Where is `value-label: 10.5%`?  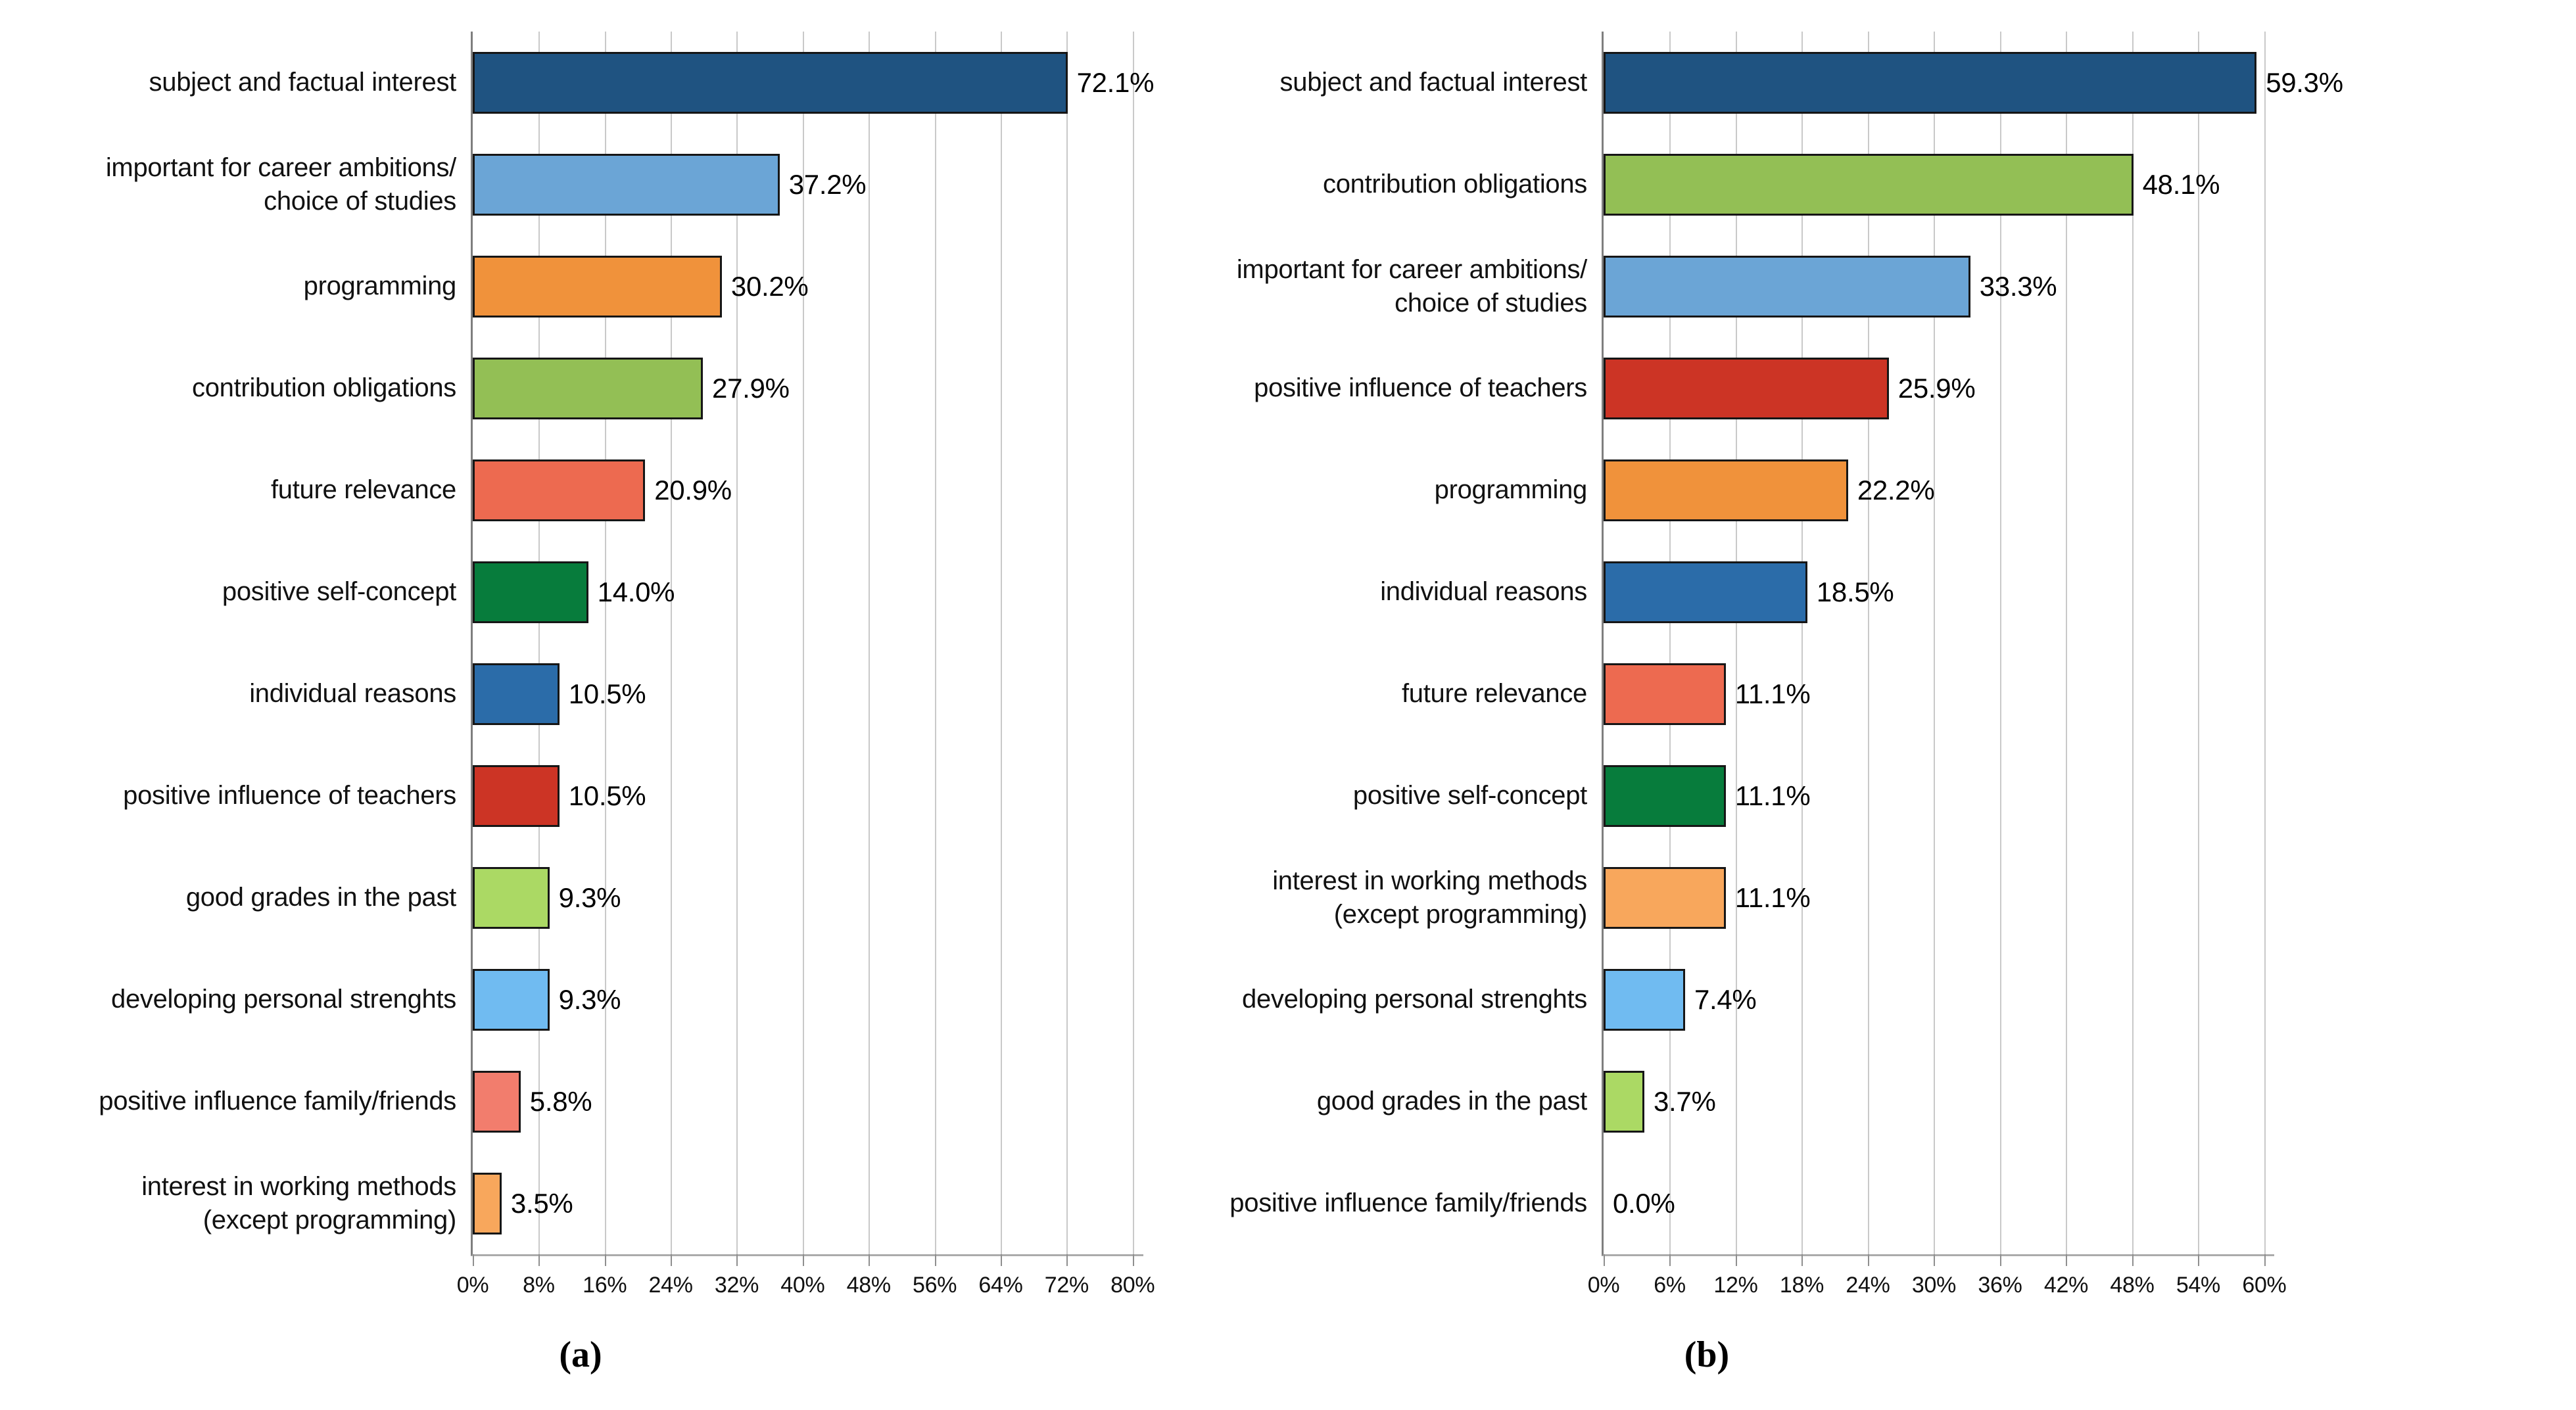
value-label: 10.5% is located at coordinates (607, 795).